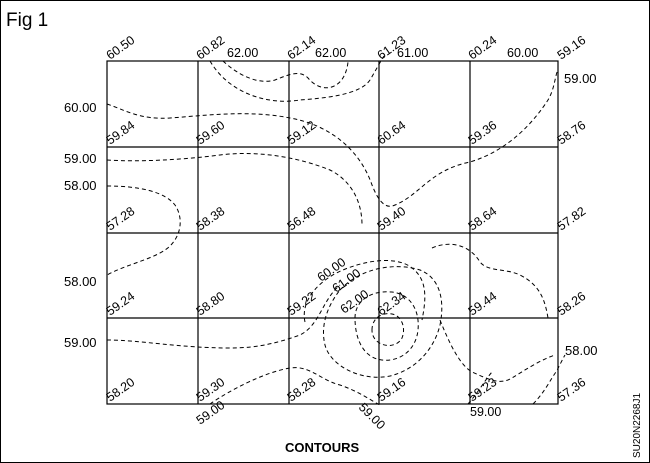 Image resolution: width=650 pixels, height=463 pixels. What do you see at coordinates (80, 107) in the screenshot?
I see `contour-label-60-left: 60.00` at bounding box center [80, 107].